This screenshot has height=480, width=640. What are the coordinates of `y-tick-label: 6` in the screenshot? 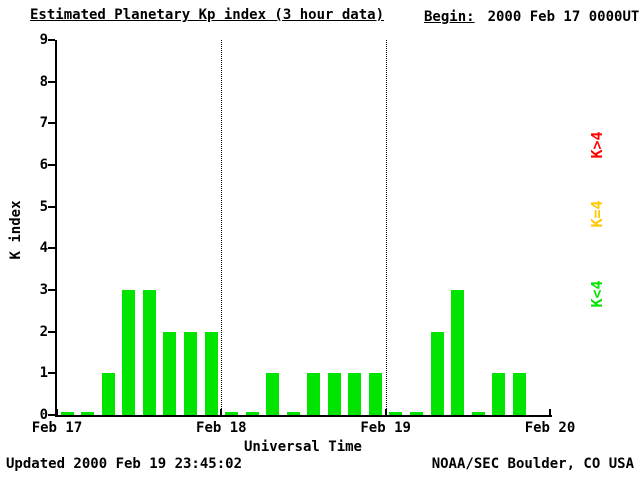 It's located at (43, 165).